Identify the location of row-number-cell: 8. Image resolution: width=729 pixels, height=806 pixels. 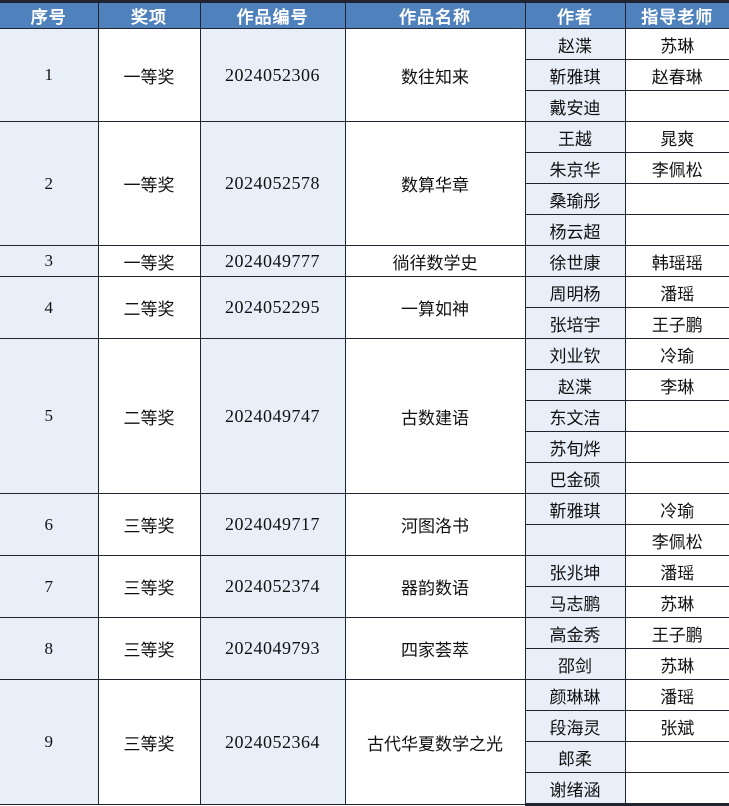
(49, 648).